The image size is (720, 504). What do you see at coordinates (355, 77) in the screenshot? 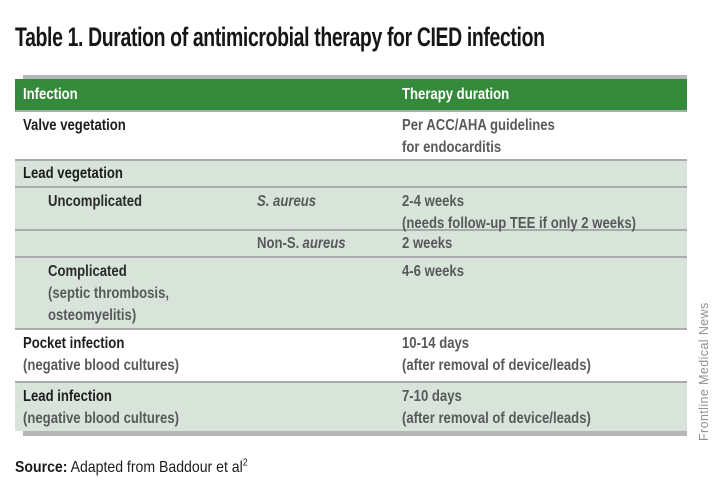
I see `table-top-rule` at bounding box center [355, 77].